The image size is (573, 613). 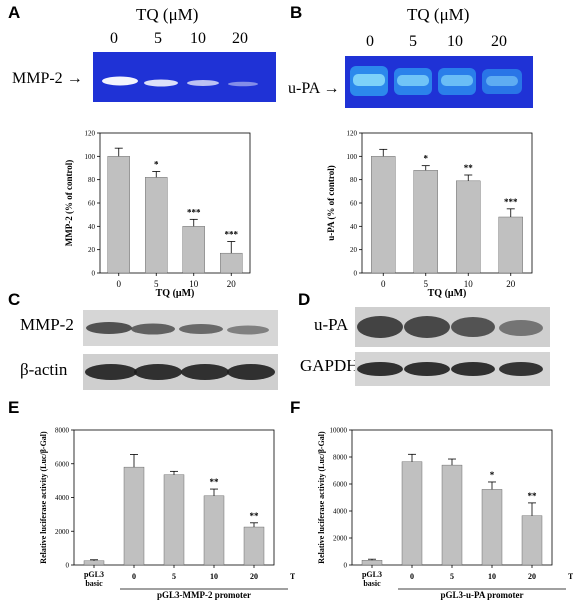 What do you see at coordinates (413, 41) in the screenshot?
I see `gel-b-lane-label: 5` at bounding box center [413, 41].